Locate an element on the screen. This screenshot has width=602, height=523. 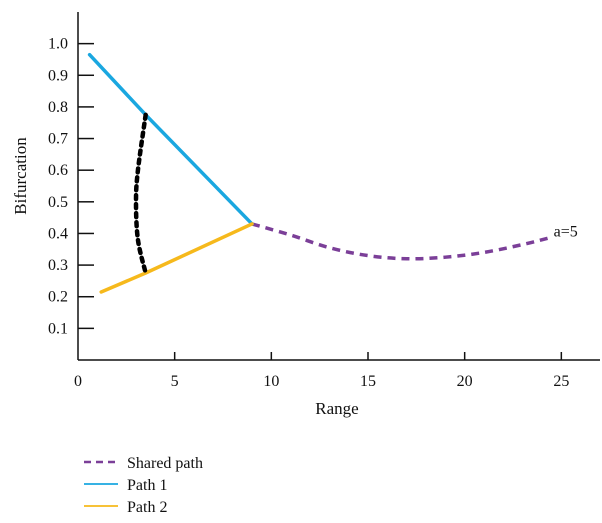
y-tick-label: 0.4 is located at coordinates (58, 233).